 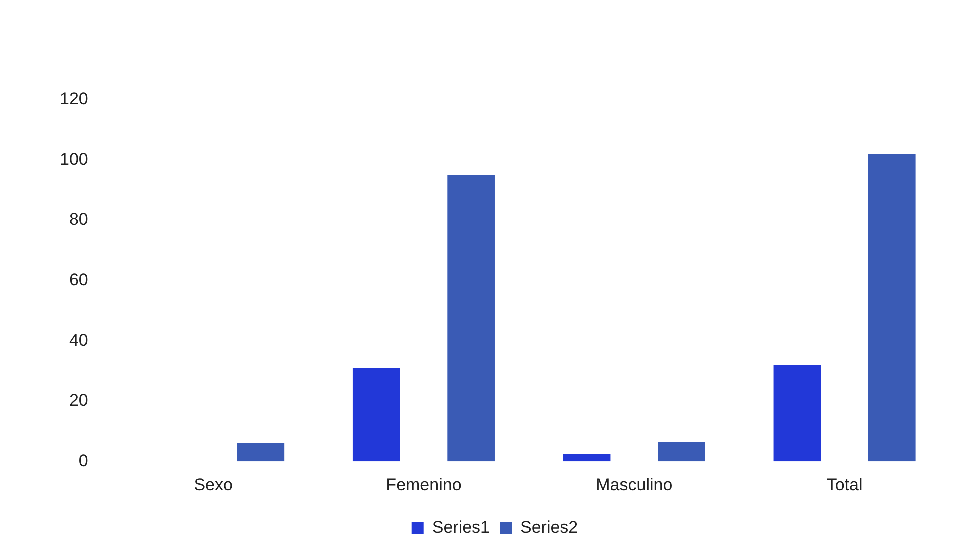 What do you see at coordinates (74, 99) in the screenshot?
I see `y-tick-label: 120` at bounding box center [74, 99].